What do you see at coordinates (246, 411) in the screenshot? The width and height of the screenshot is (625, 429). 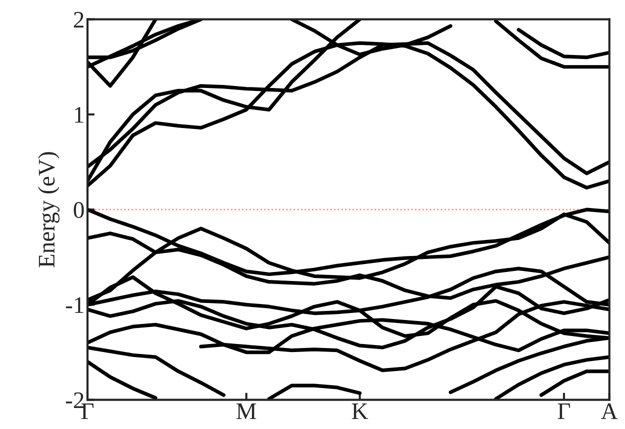 I see `x-tick-label: M` at bounding box center [246, 411].